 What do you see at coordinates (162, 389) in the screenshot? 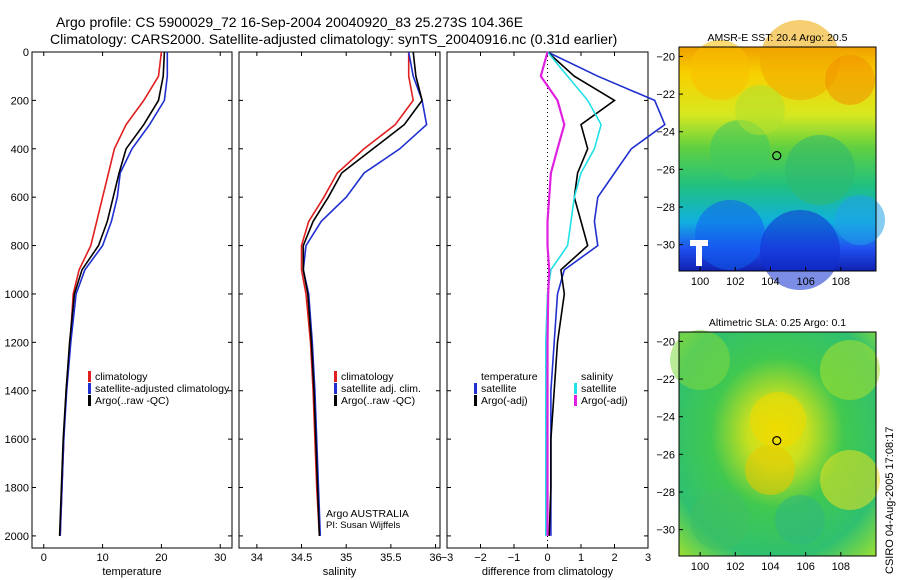
I see `legend-entry: satellite-adjusted climatology` at bounding box center [162, 389].